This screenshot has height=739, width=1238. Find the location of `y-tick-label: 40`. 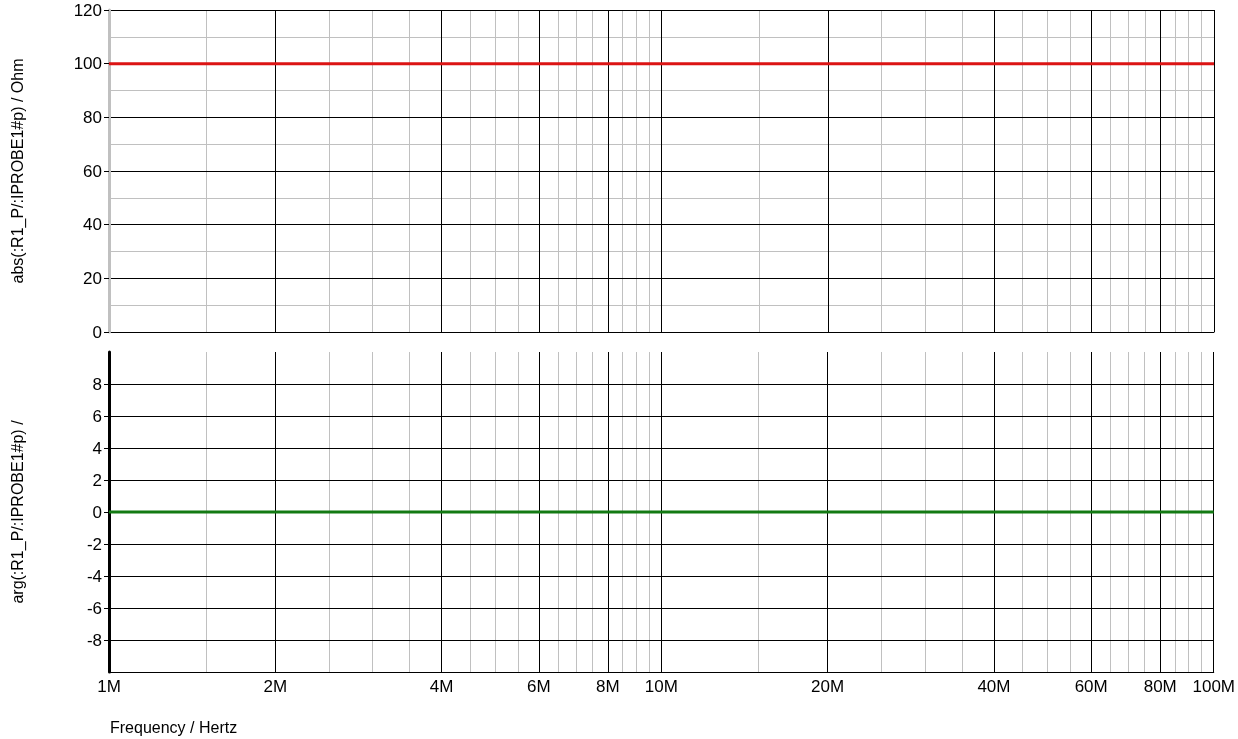

y-tick-label: 40 is located at coordinates (92, 225).